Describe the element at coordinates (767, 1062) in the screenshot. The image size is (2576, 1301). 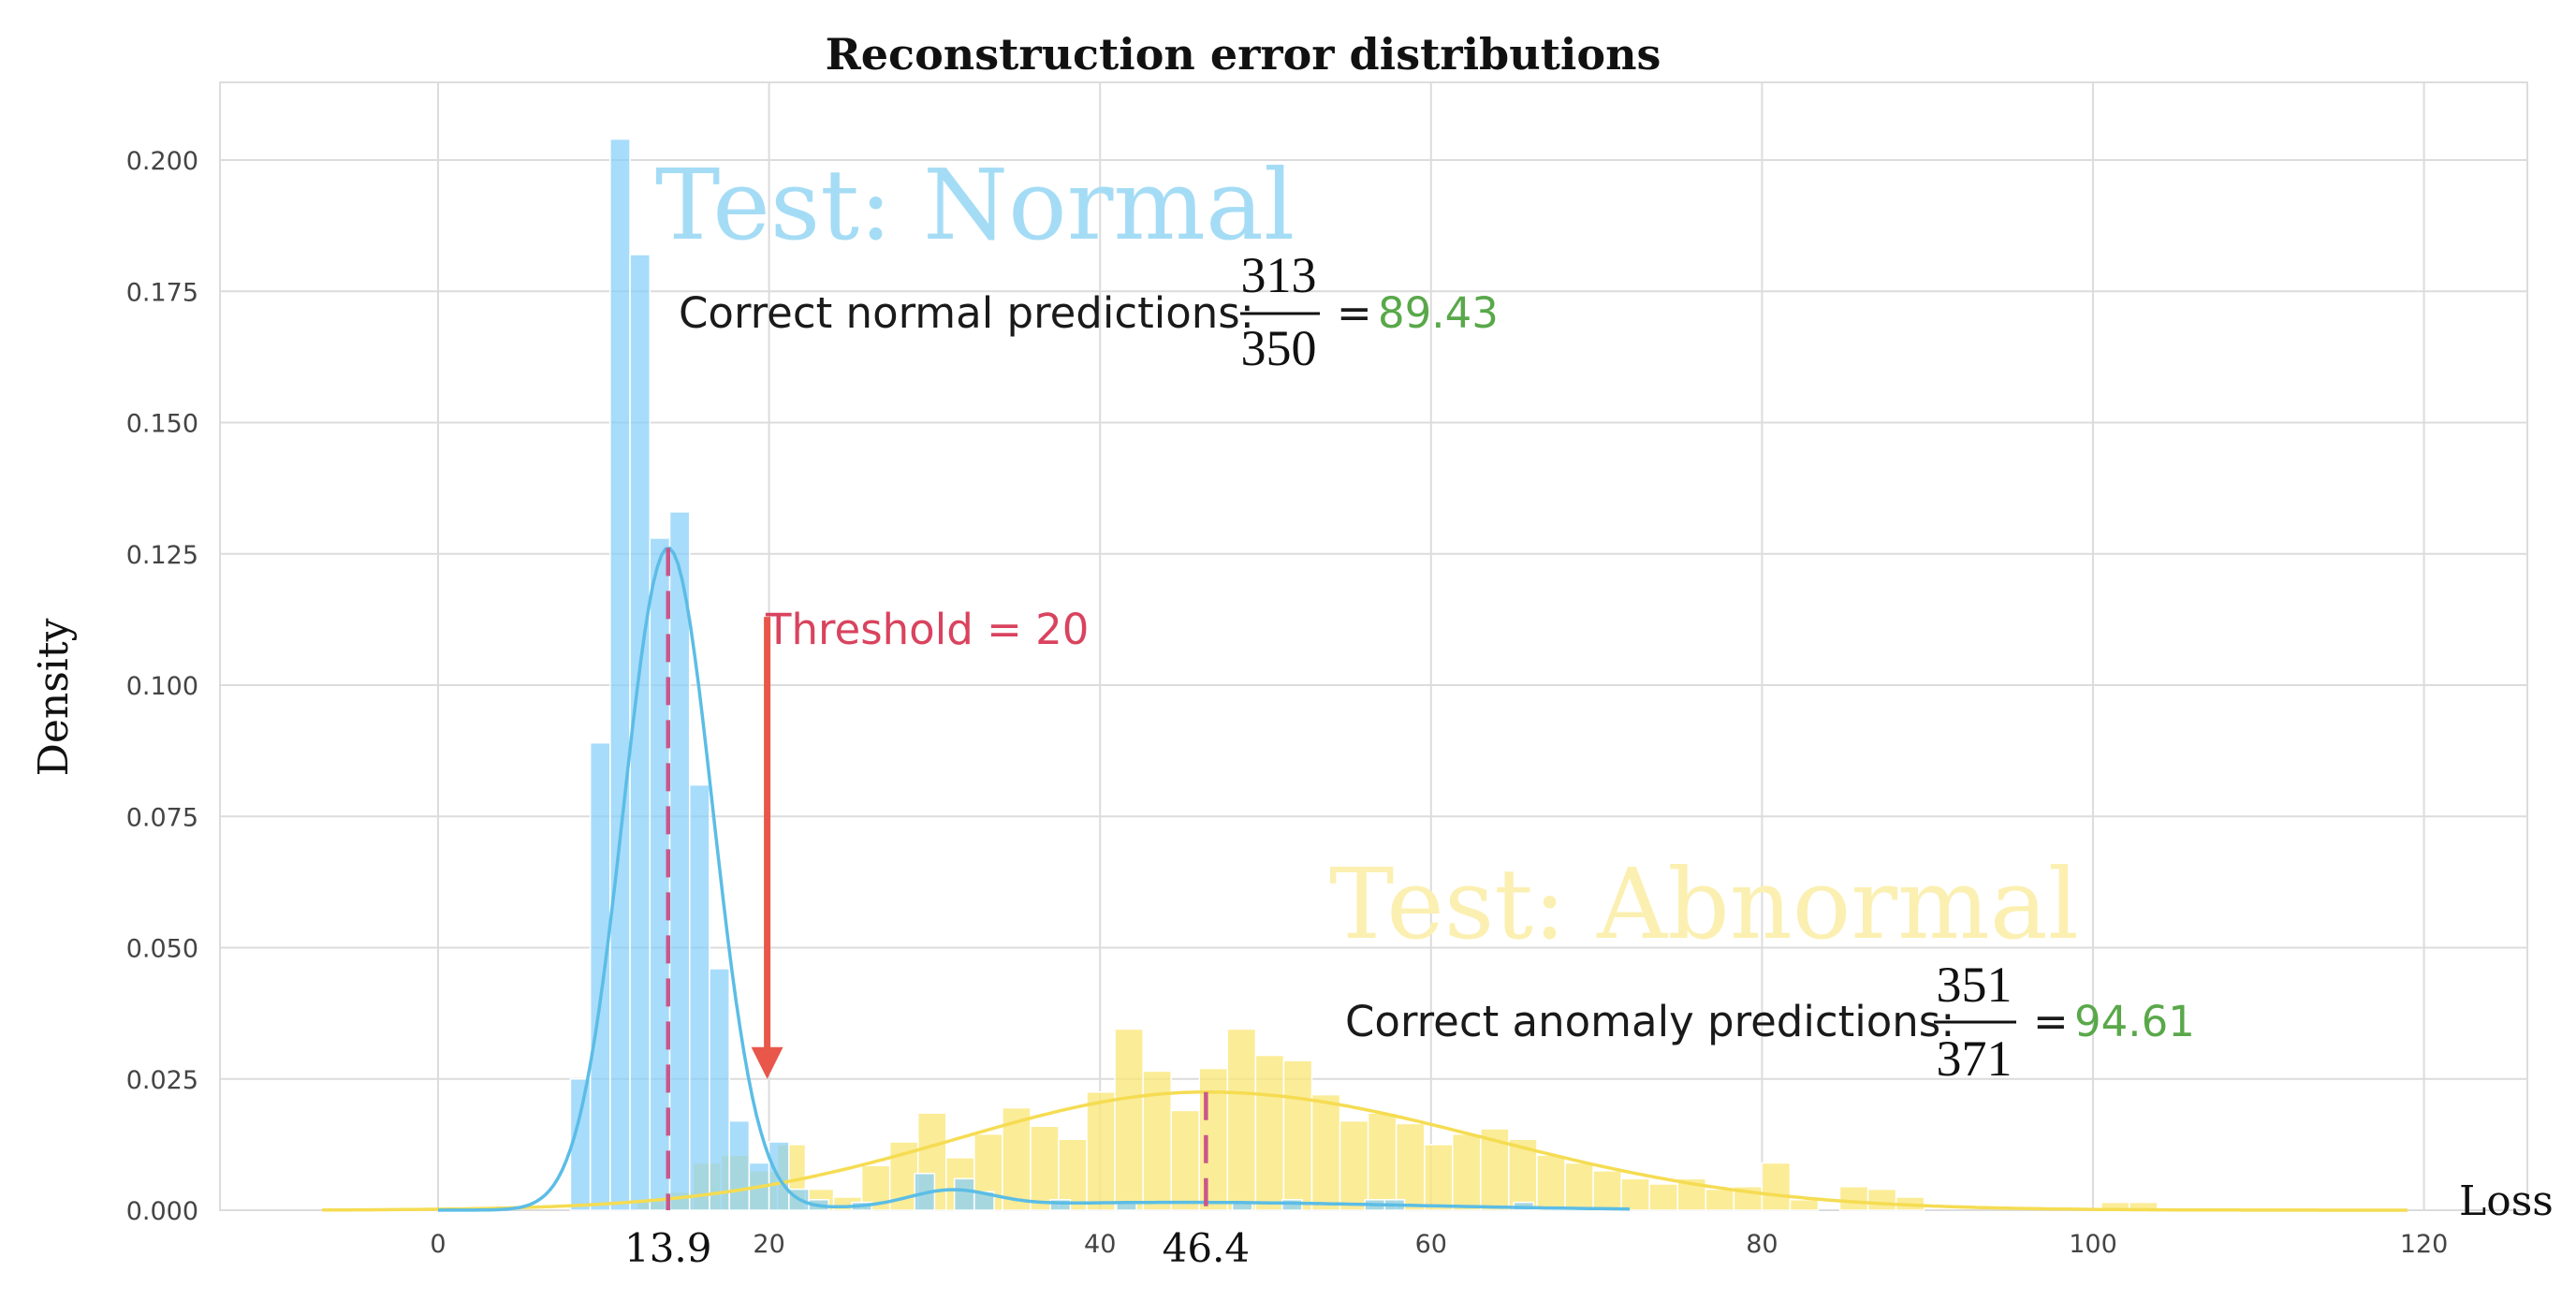
I see `threshold-arrow-head` at that location.